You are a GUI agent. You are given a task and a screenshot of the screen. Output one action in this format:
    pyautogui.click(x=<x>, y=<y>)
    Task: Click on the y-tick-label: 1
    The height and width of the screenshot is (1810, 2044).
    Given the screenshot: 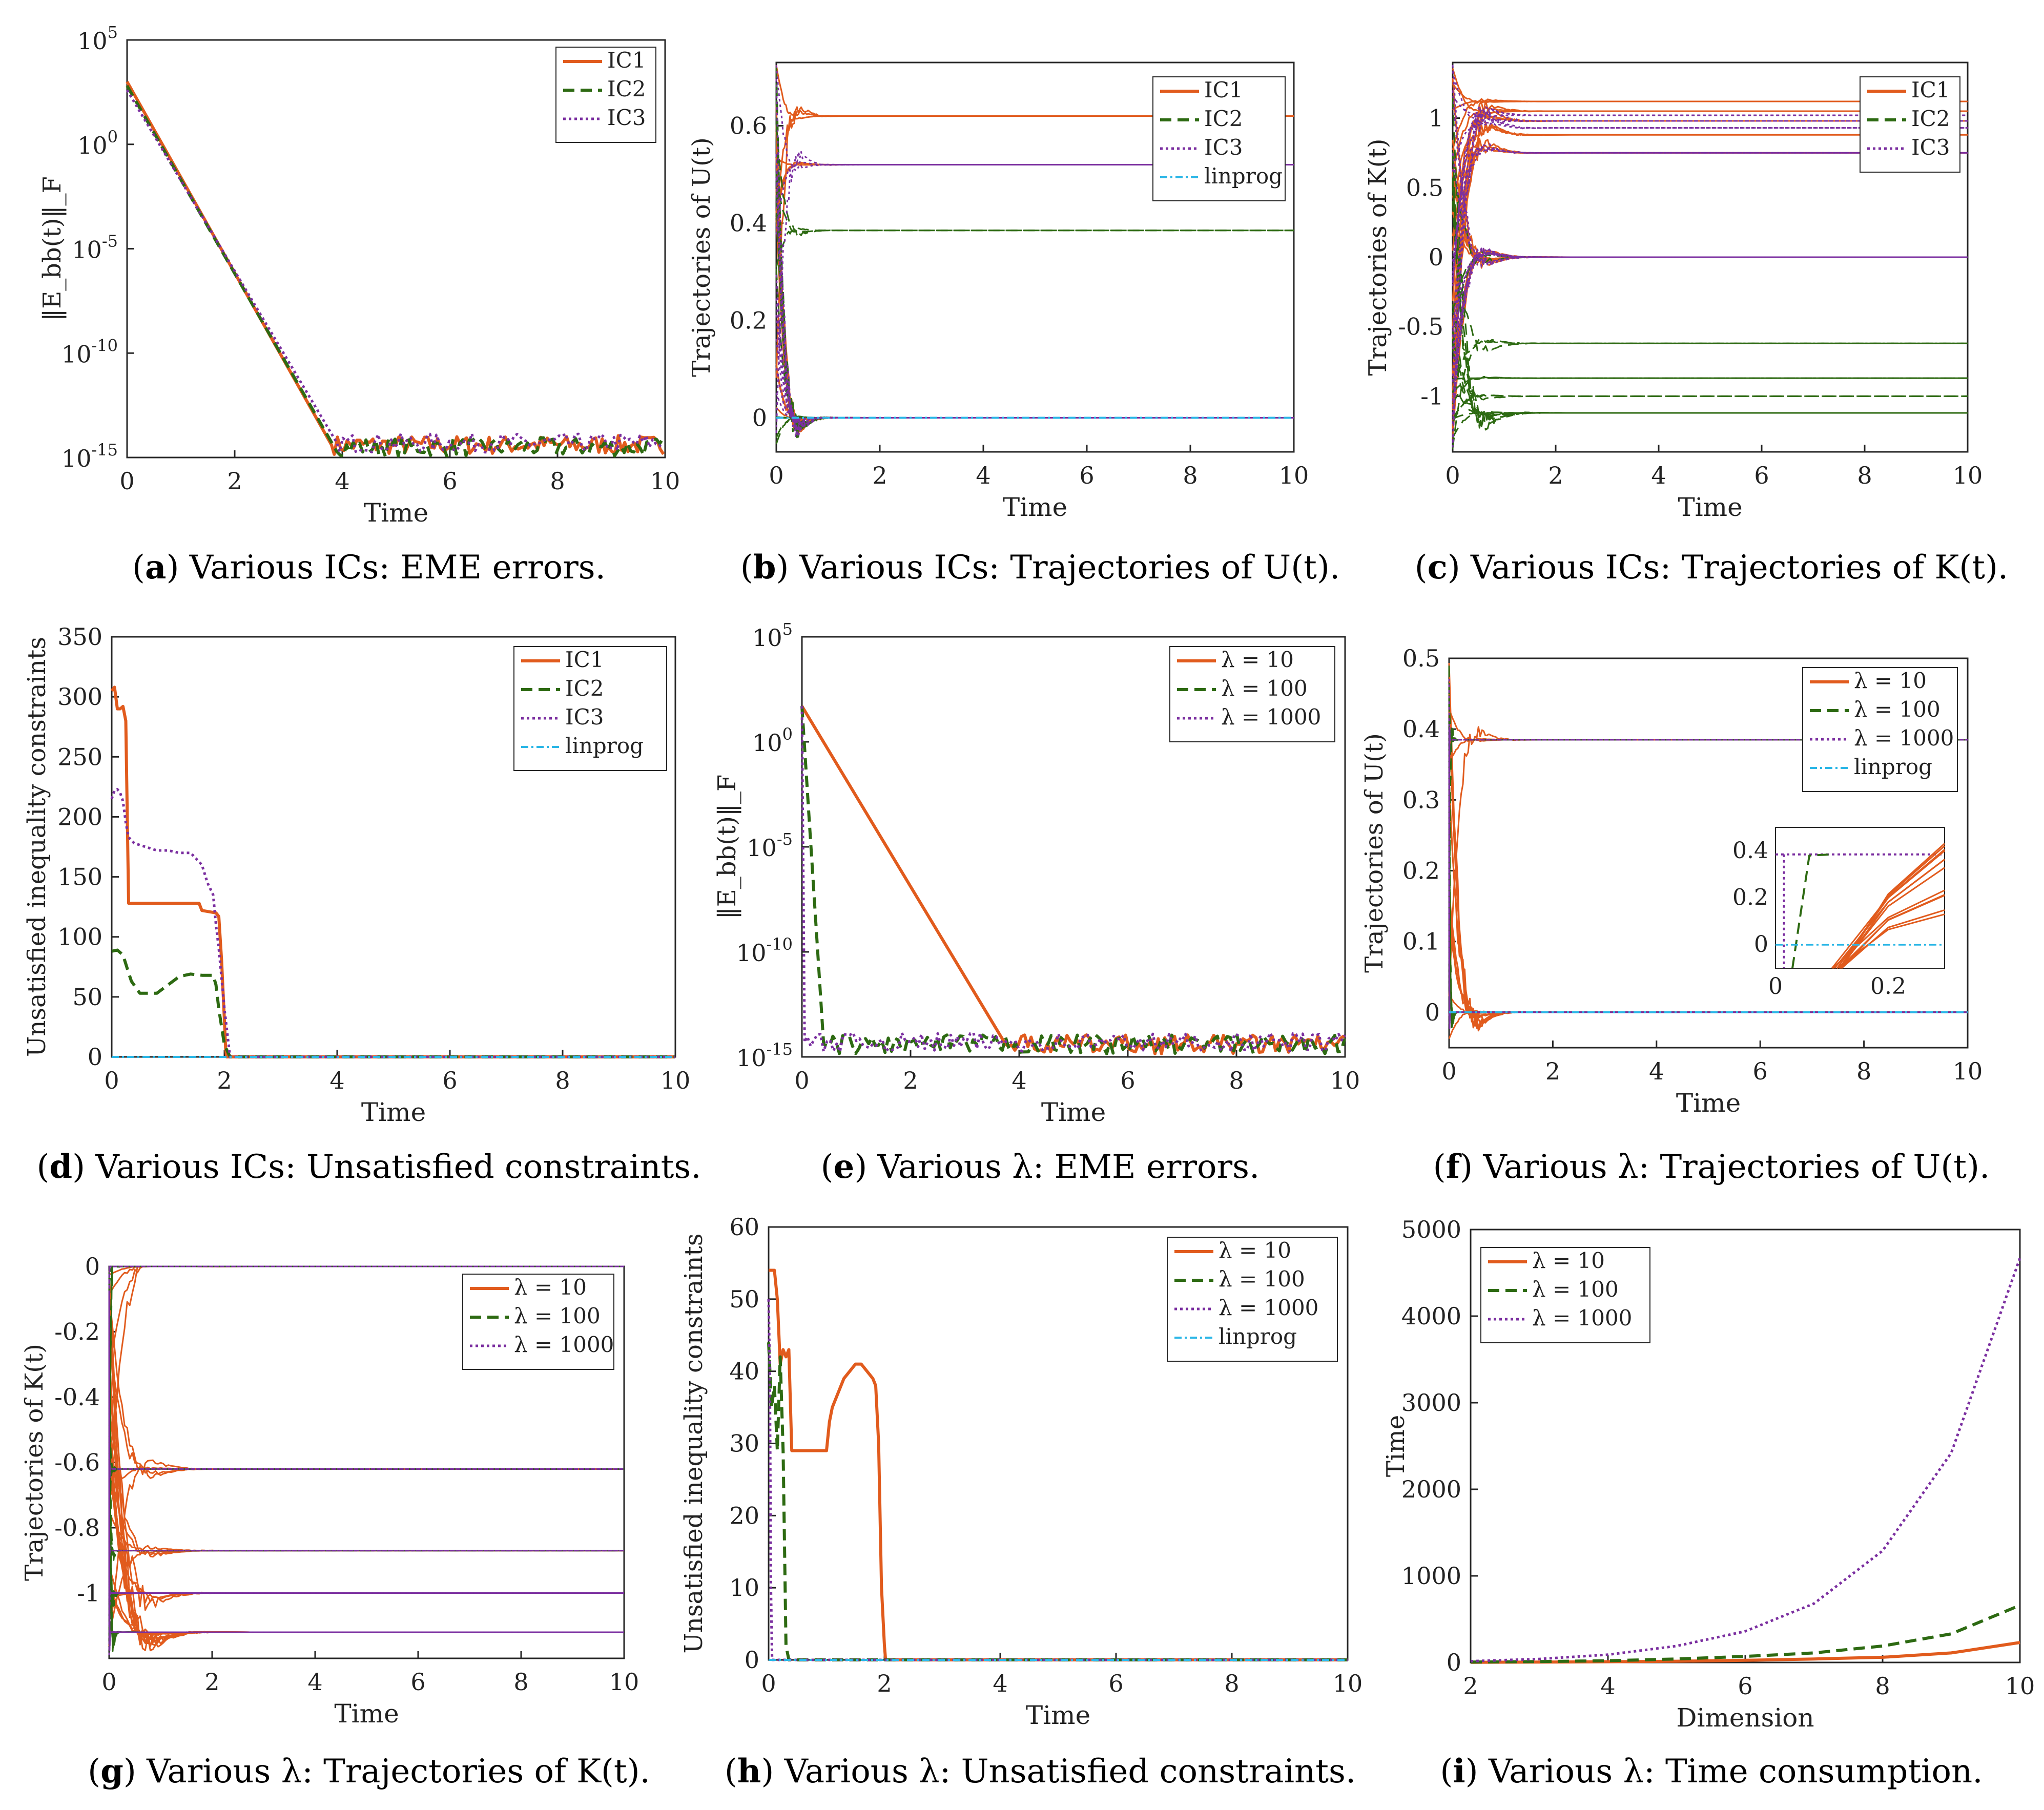 What is the action you would take?
    pyautogui.click(x=1436, y=118)
    